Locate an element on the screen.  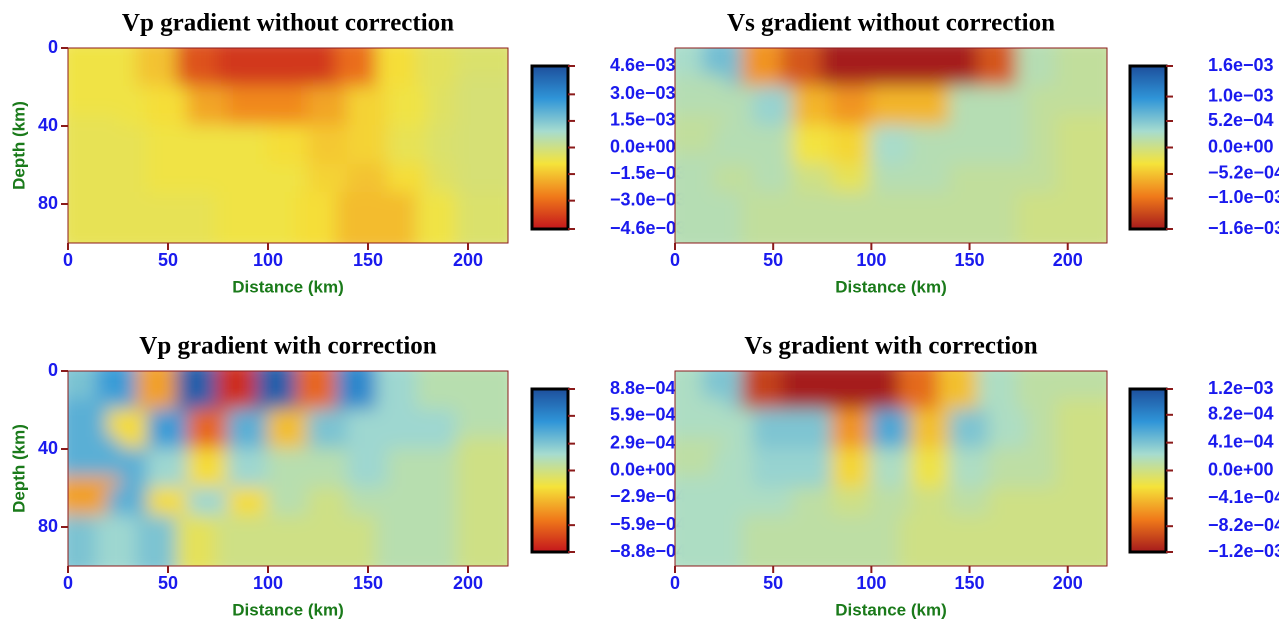
colorbar-tick-label: −4.6e−03 is located at coordinates (648, 228).